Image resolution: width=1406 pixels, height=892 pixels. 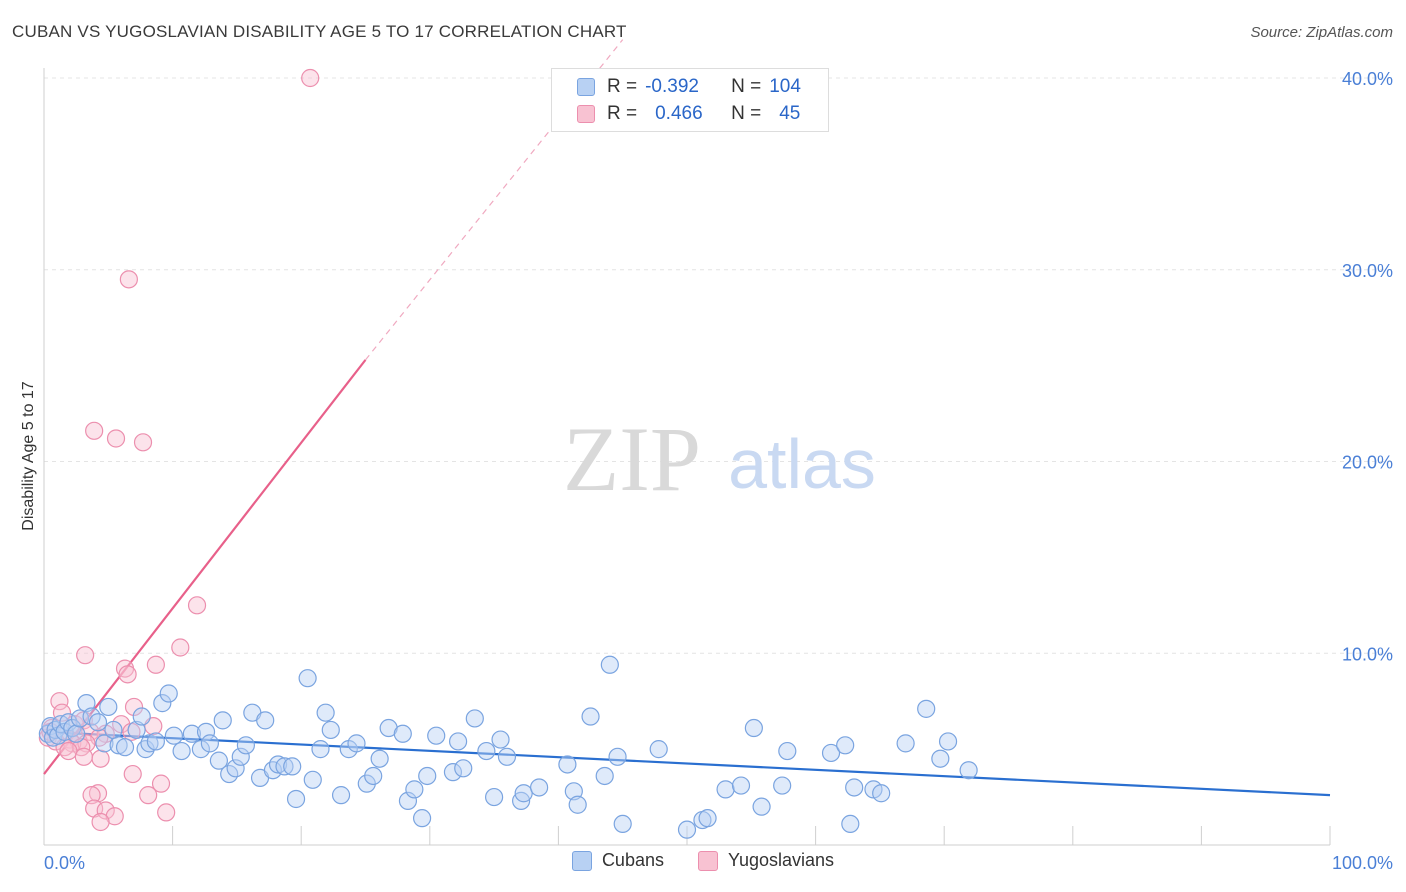 What do you see at coordinates (64, 863) in the screenshot?
I see `x-tick-label: 0.0%` at bounding box center [64, 863].